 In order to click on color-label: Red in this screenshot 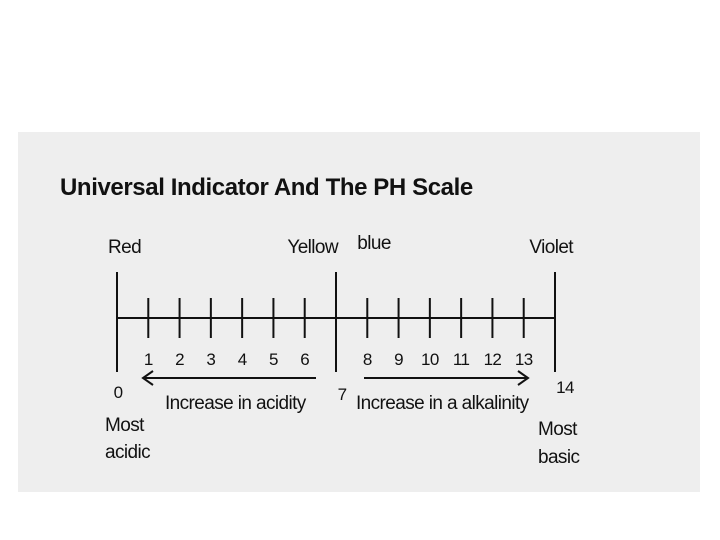, I will do `click(124, 247)`.